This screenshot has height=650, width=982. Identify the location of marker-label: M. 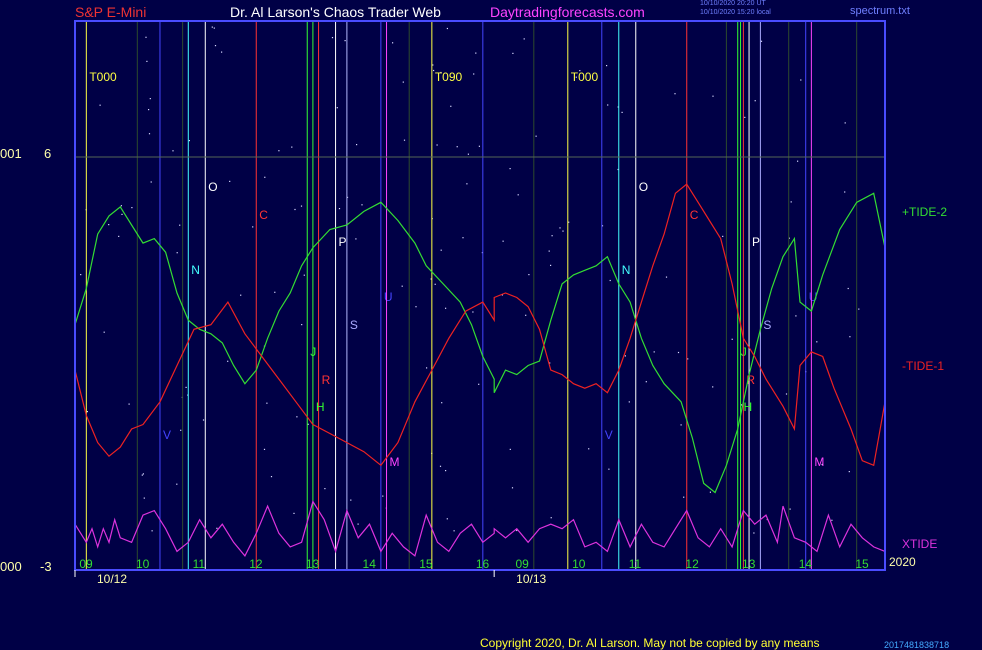
(819, 462).